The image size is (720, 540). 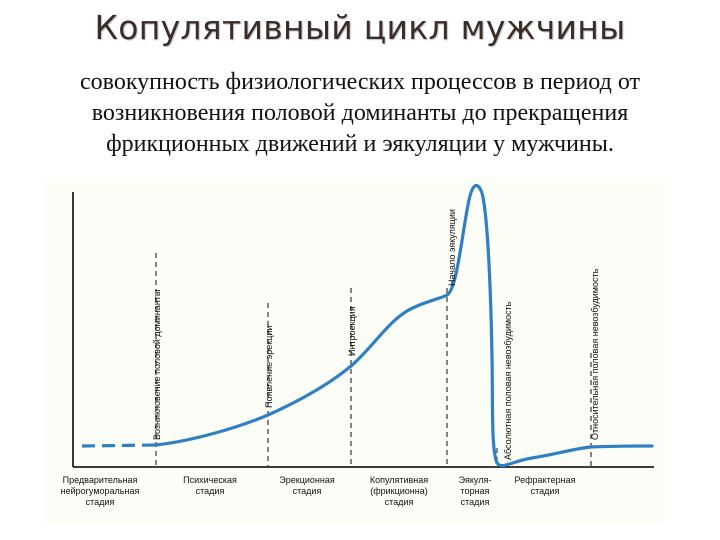 What do you see at coordinates (545, 480) in the screenshot?
I see `stage-label-line: Рефрактерная` at bounding box center [545, 480].